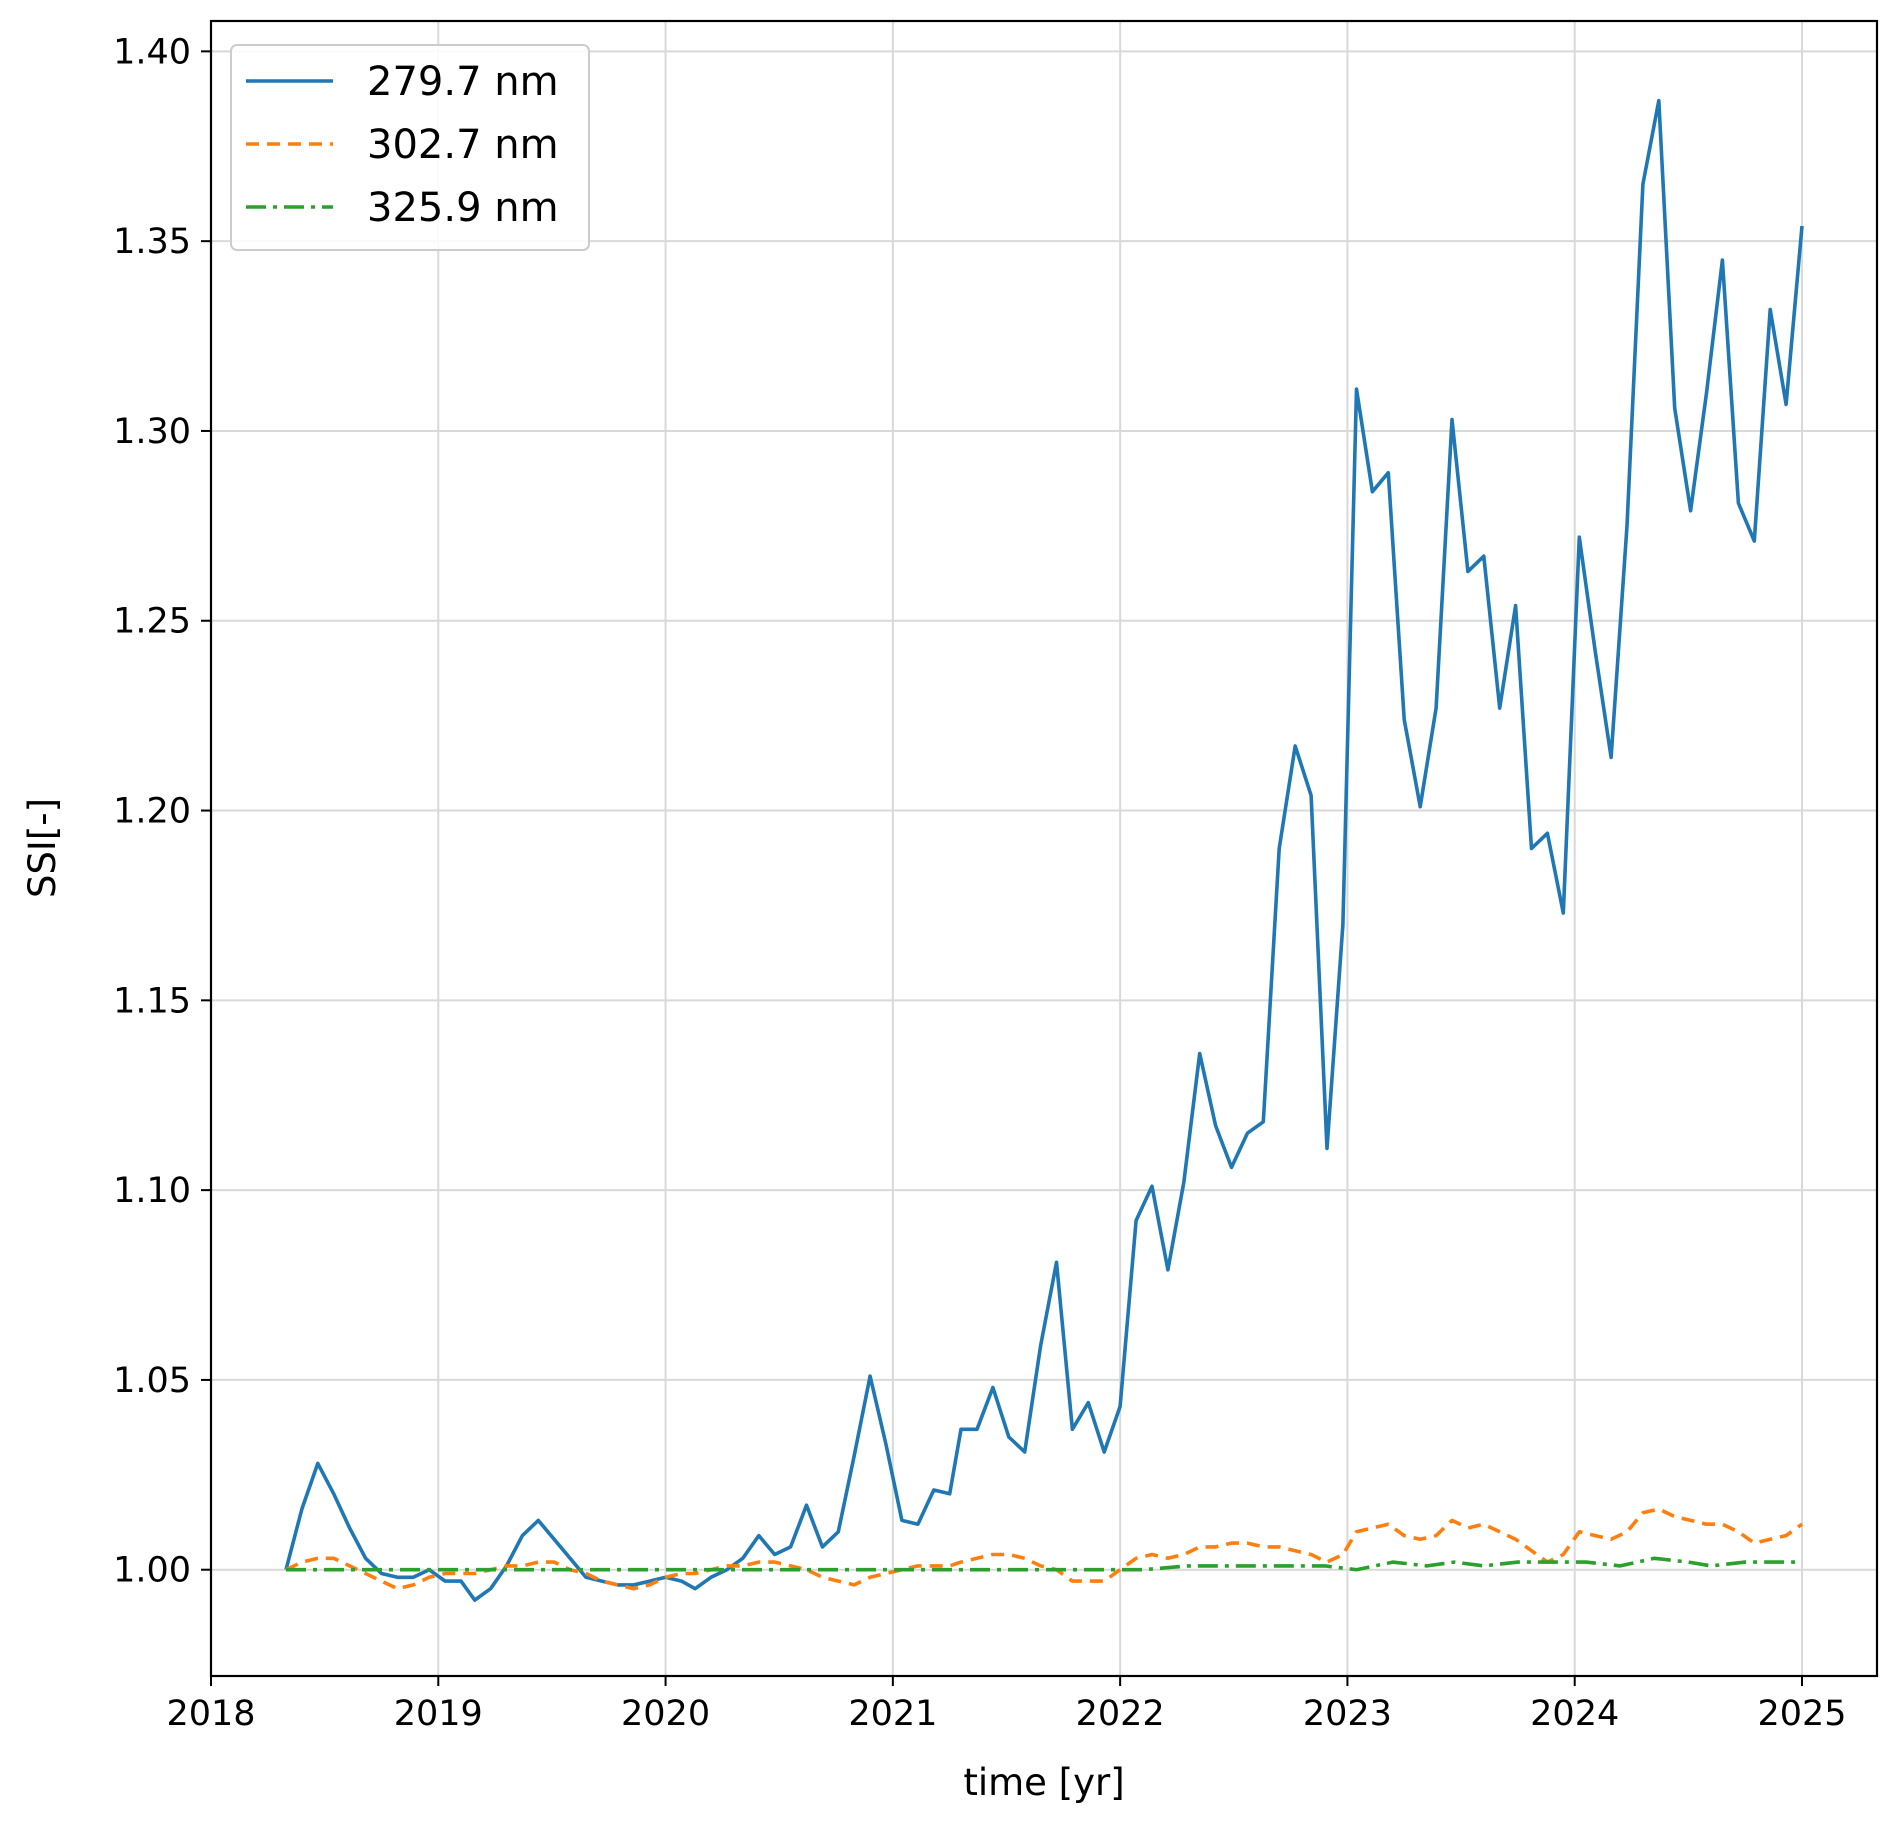 This screenshot has width=1892, height=1822. I want to click on y-tick-label: 1.40, so click(152, 52).